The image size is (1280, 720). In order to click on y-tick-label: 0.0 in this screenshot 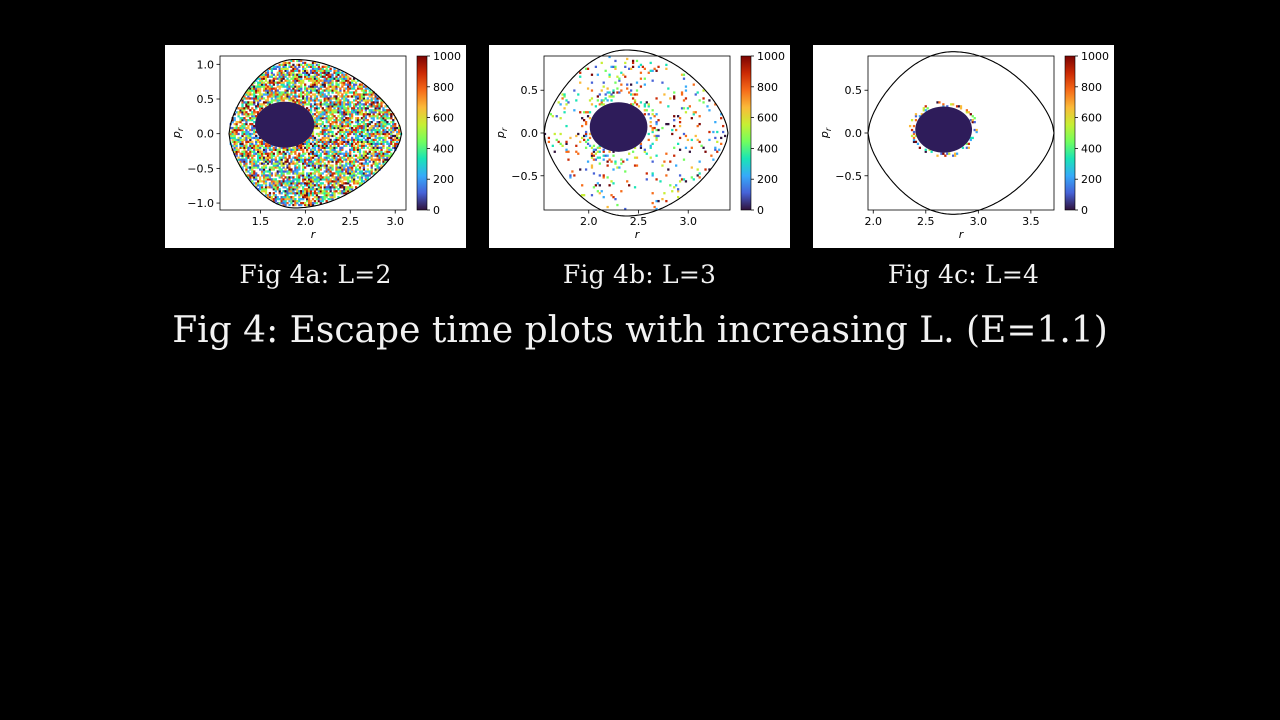, I will do `click(530, 133)`.